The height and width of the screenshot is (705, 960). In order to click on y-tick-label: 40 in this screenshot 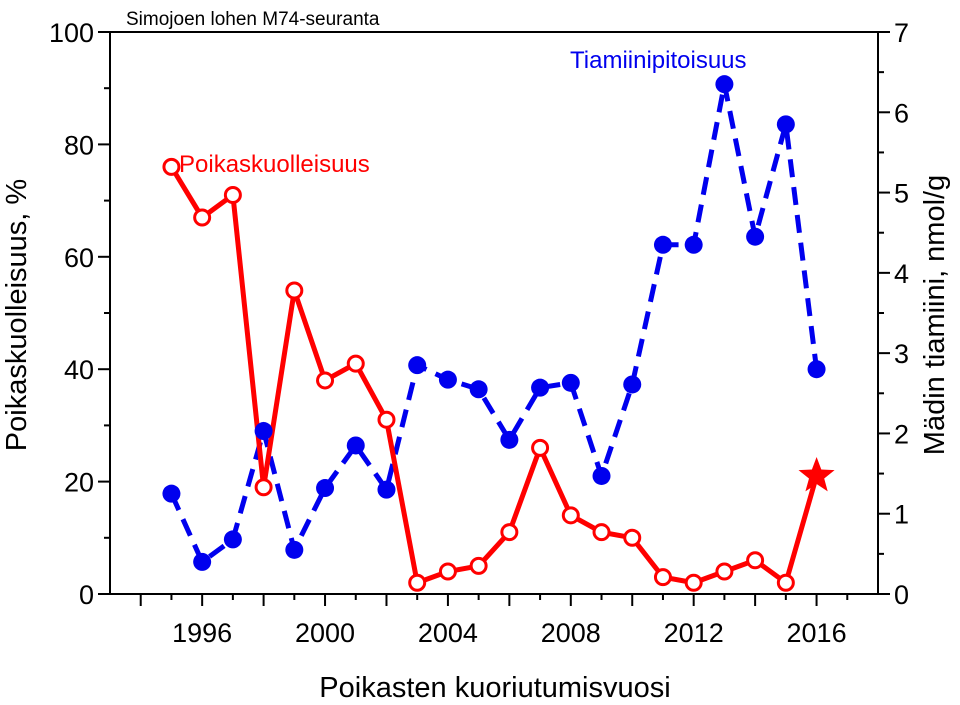, I will do `click(79, 370)`.